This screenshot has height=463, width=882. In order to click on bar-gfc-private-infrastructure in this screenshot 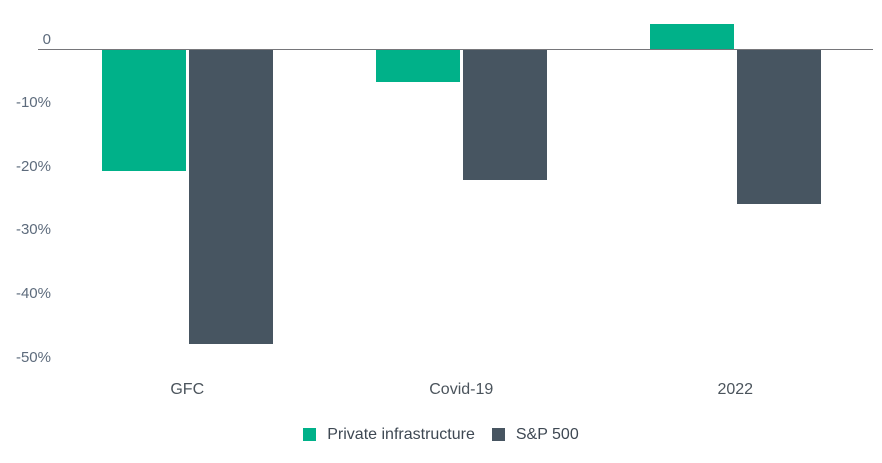, I will do `click(144, 110)`.